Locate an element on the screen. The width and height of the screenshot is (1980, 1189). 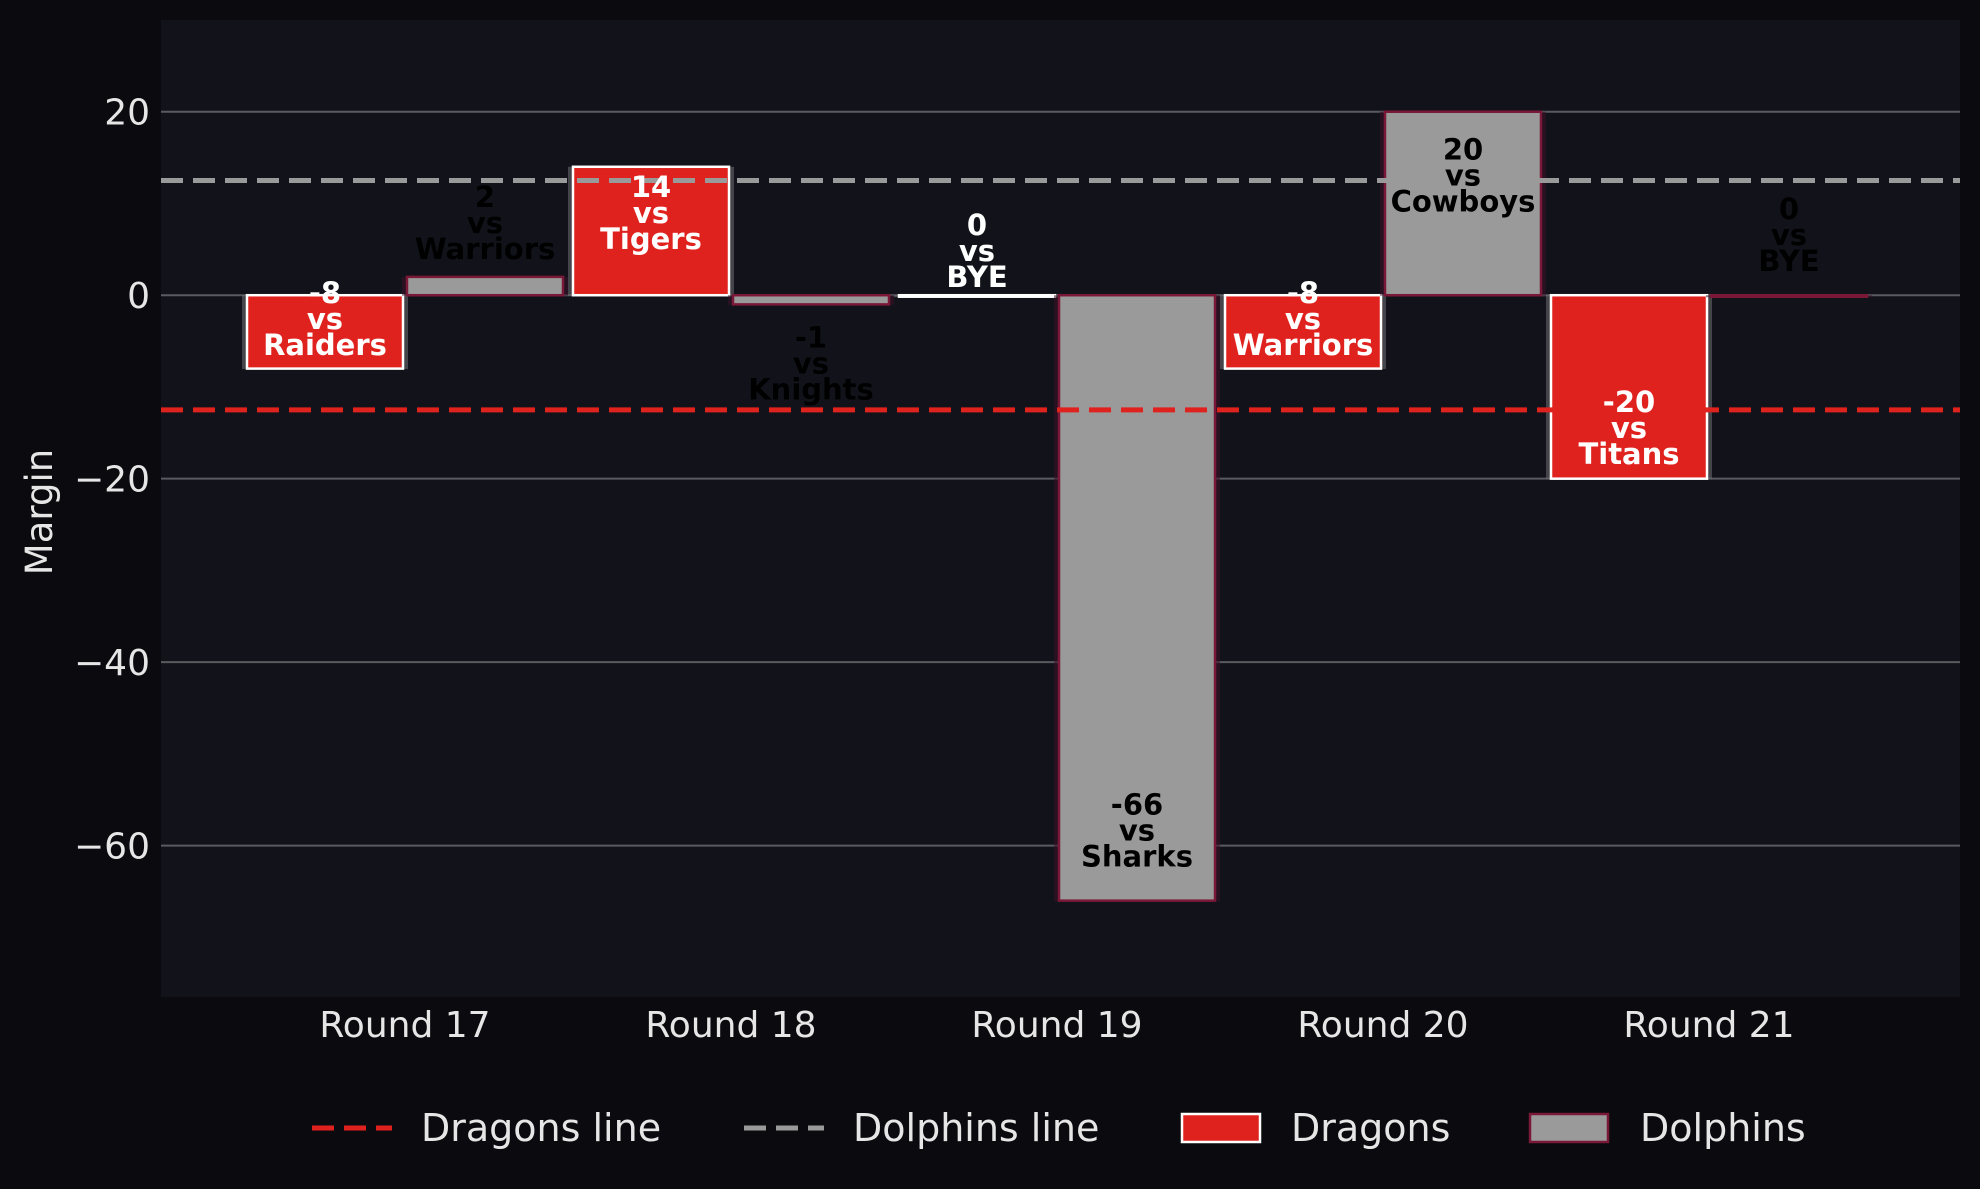
y-tick-label: 20 is located at coordinates (127, 113).